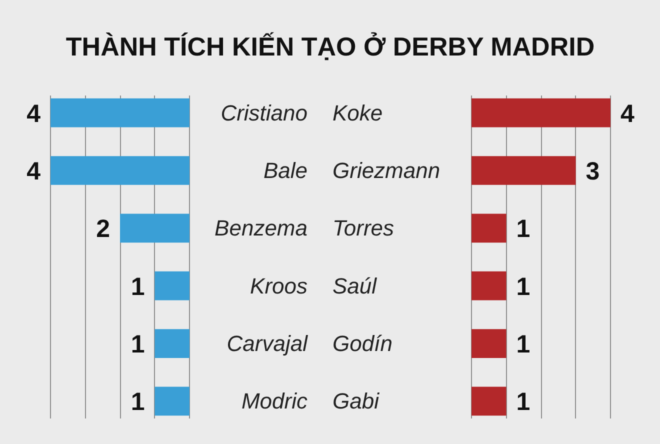  I want to click on text: THÀNH TÍCH KIẾN TẠO Ở DERBY MADRID, so click(330, 47).